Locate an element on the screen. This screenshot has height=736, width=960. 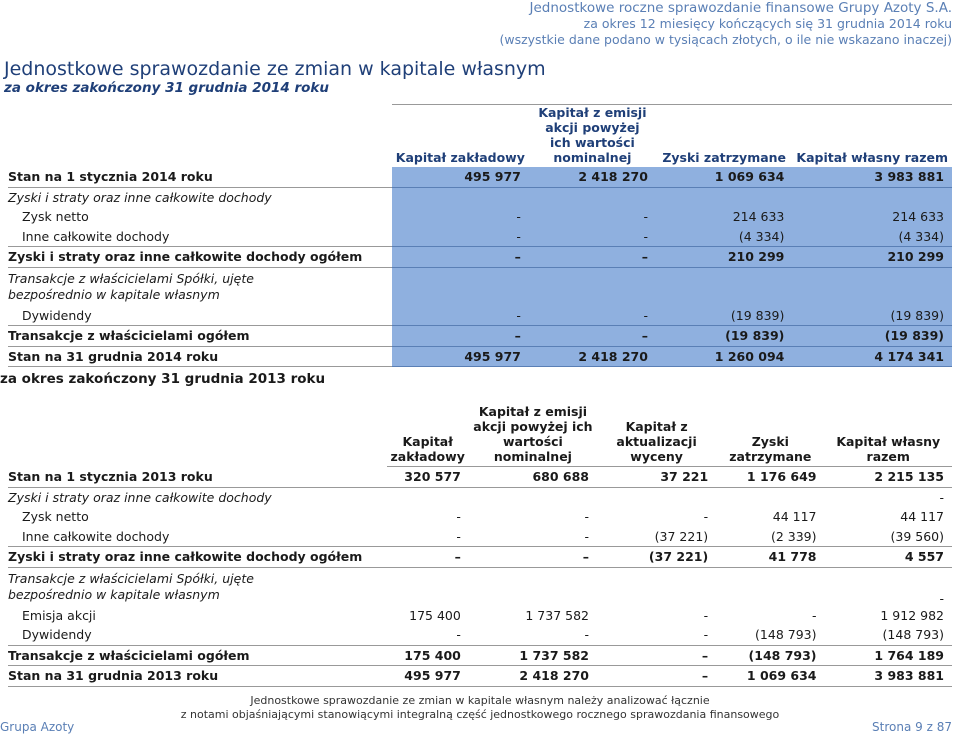
cell: 2 418 270 is located at coordinates (592, 177).